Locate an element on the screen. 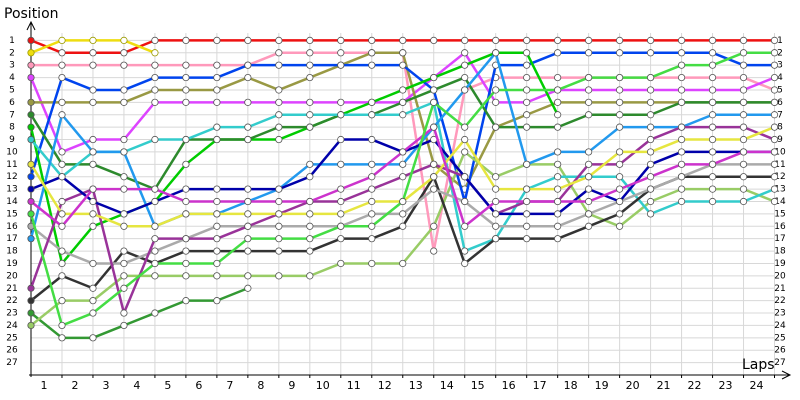 The width and height of the screenshot is (800, 400). y-tick-label-right: 27 is located at coordinates (779, 363).